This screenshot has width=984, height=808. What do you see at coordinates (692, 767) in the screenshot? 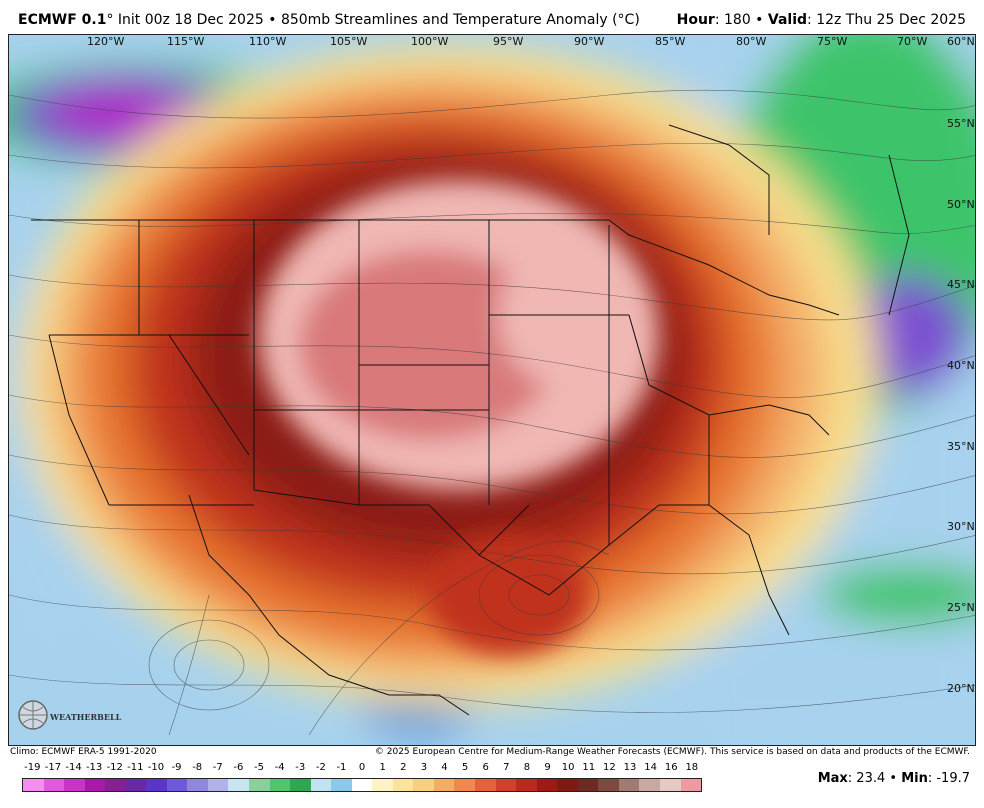
I see `scale-label: 18` at bounding box center [692, 767].